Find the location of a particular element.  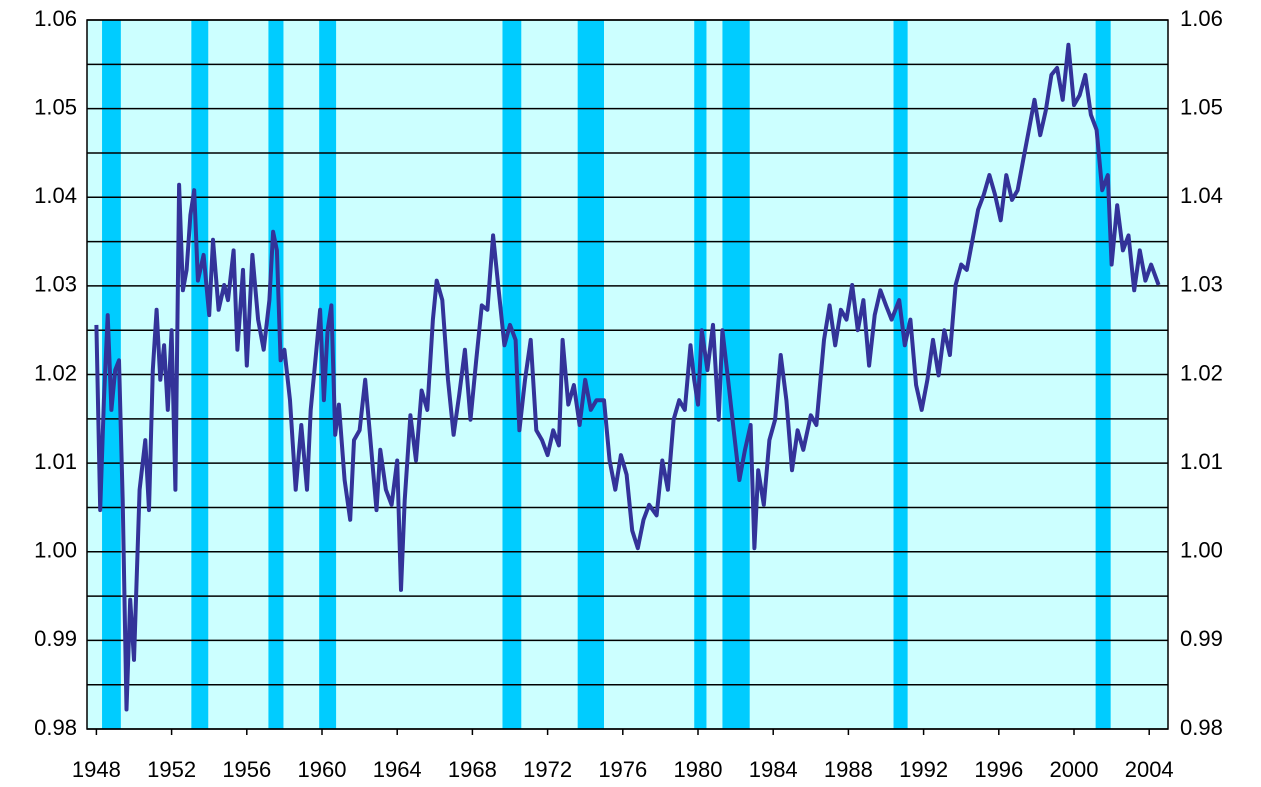

x-tick-label: 1956 is located at coordinates (246, 769).